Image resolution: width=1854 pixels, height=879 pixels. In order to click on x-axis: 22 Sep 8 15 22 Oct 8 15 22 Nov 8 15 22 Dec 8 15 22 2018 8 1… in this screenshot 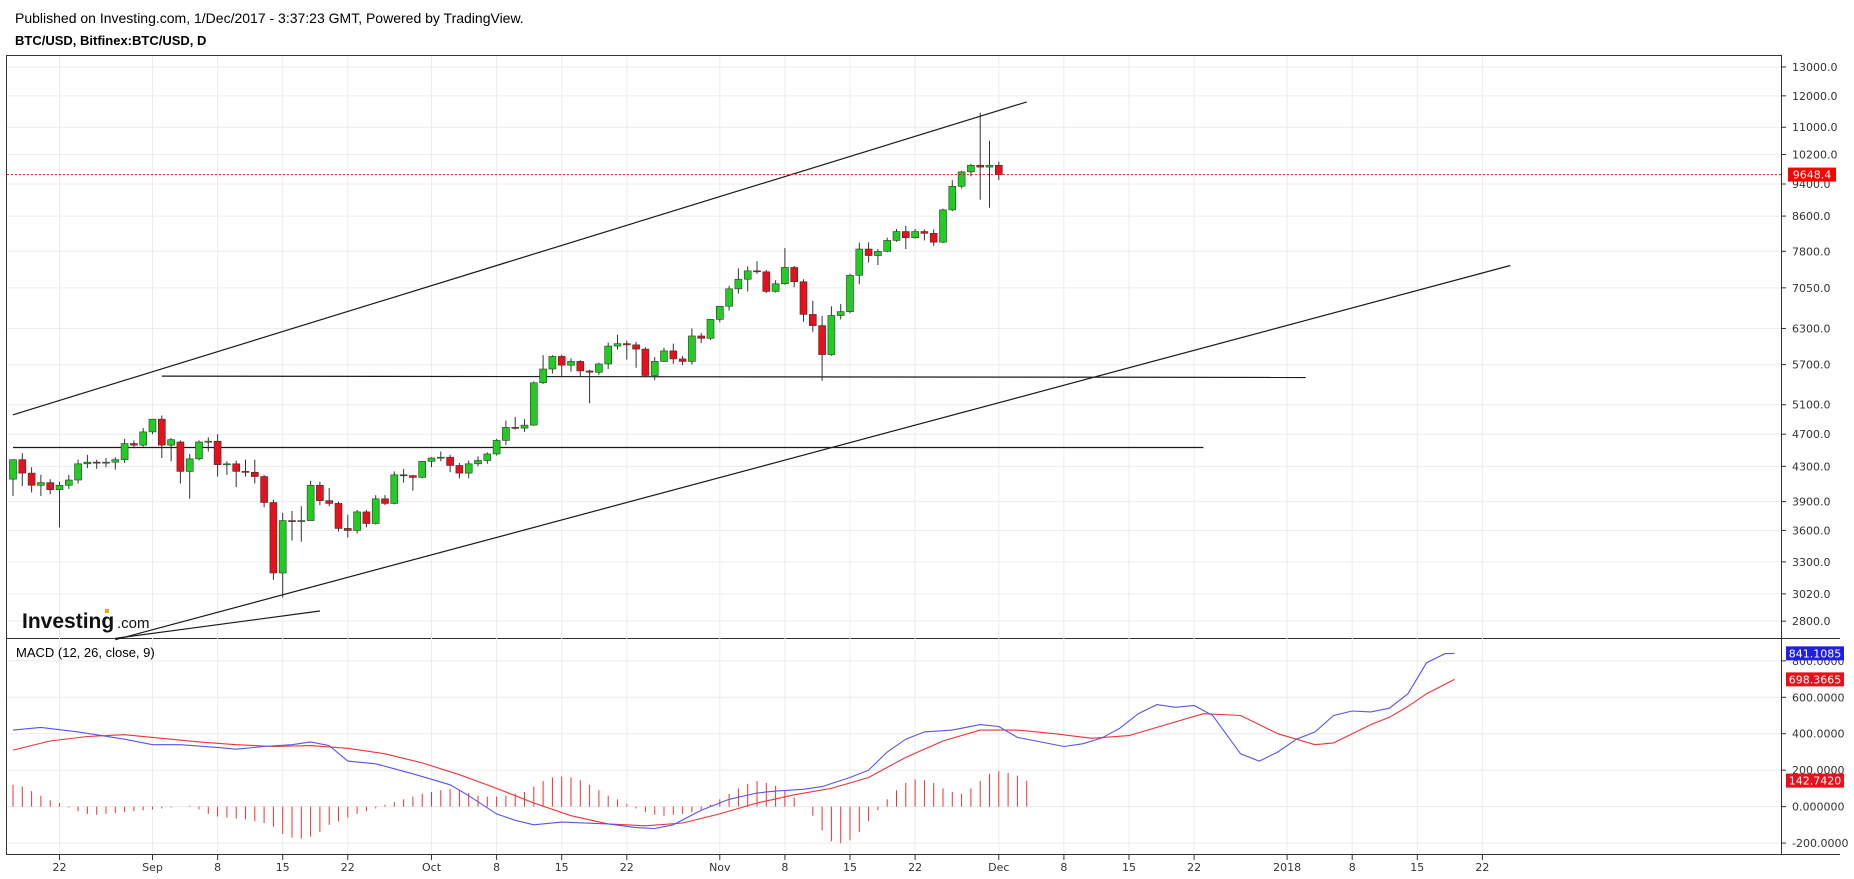, I will do `click(771, 864)`.